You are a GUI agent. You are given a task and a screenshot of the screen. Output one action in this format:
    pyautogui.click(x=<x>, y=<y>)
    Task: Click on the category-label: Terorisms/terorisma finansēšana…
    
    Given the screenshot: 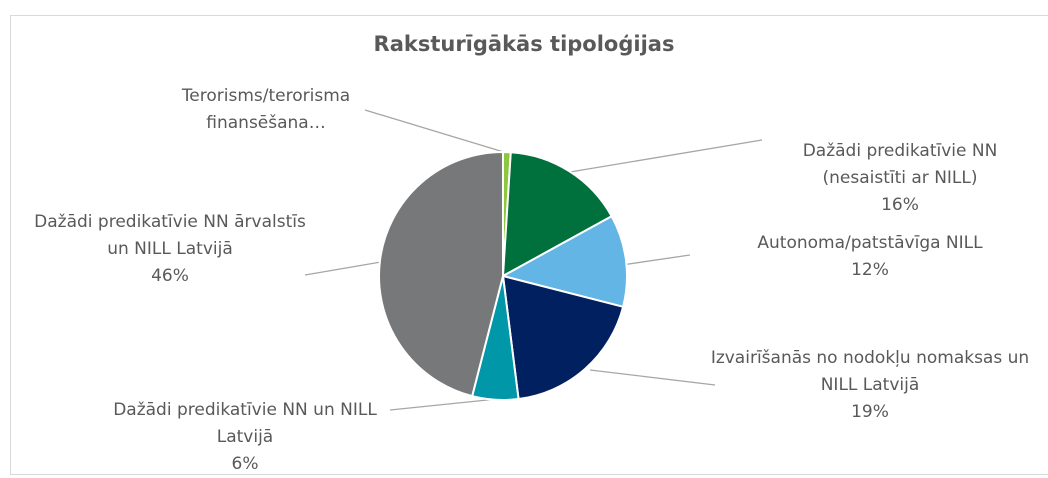 What is the action you would take?
    pyautogui.click(x=266, y=109)
    